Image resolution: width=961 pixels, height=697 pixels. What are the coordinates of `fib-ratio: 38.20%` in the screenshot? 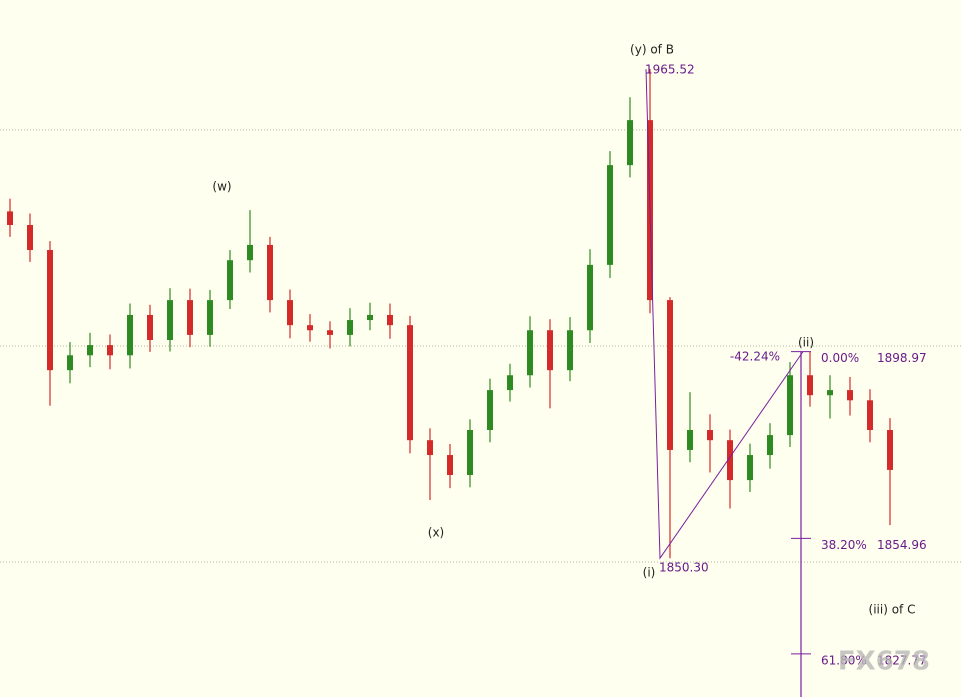 It's located at (844, 545).